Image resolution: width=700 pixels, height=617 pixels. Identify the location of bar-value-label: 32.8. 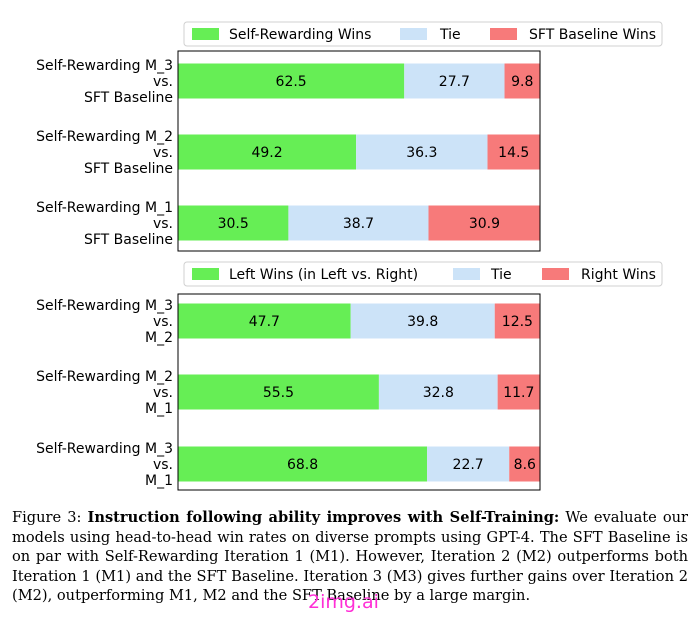
(438, 393).